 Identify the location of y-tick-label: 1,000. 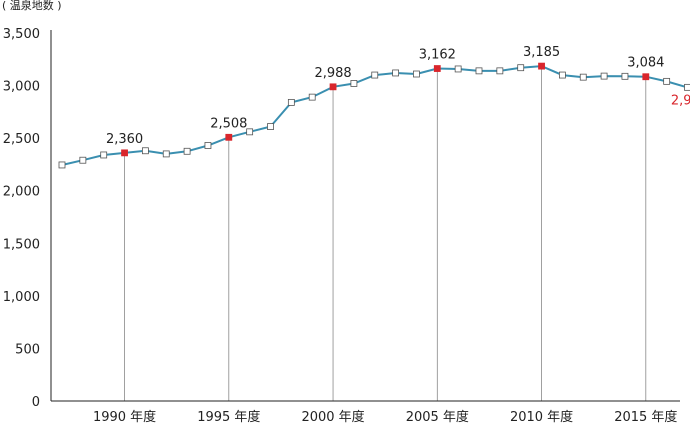
(21, 297).